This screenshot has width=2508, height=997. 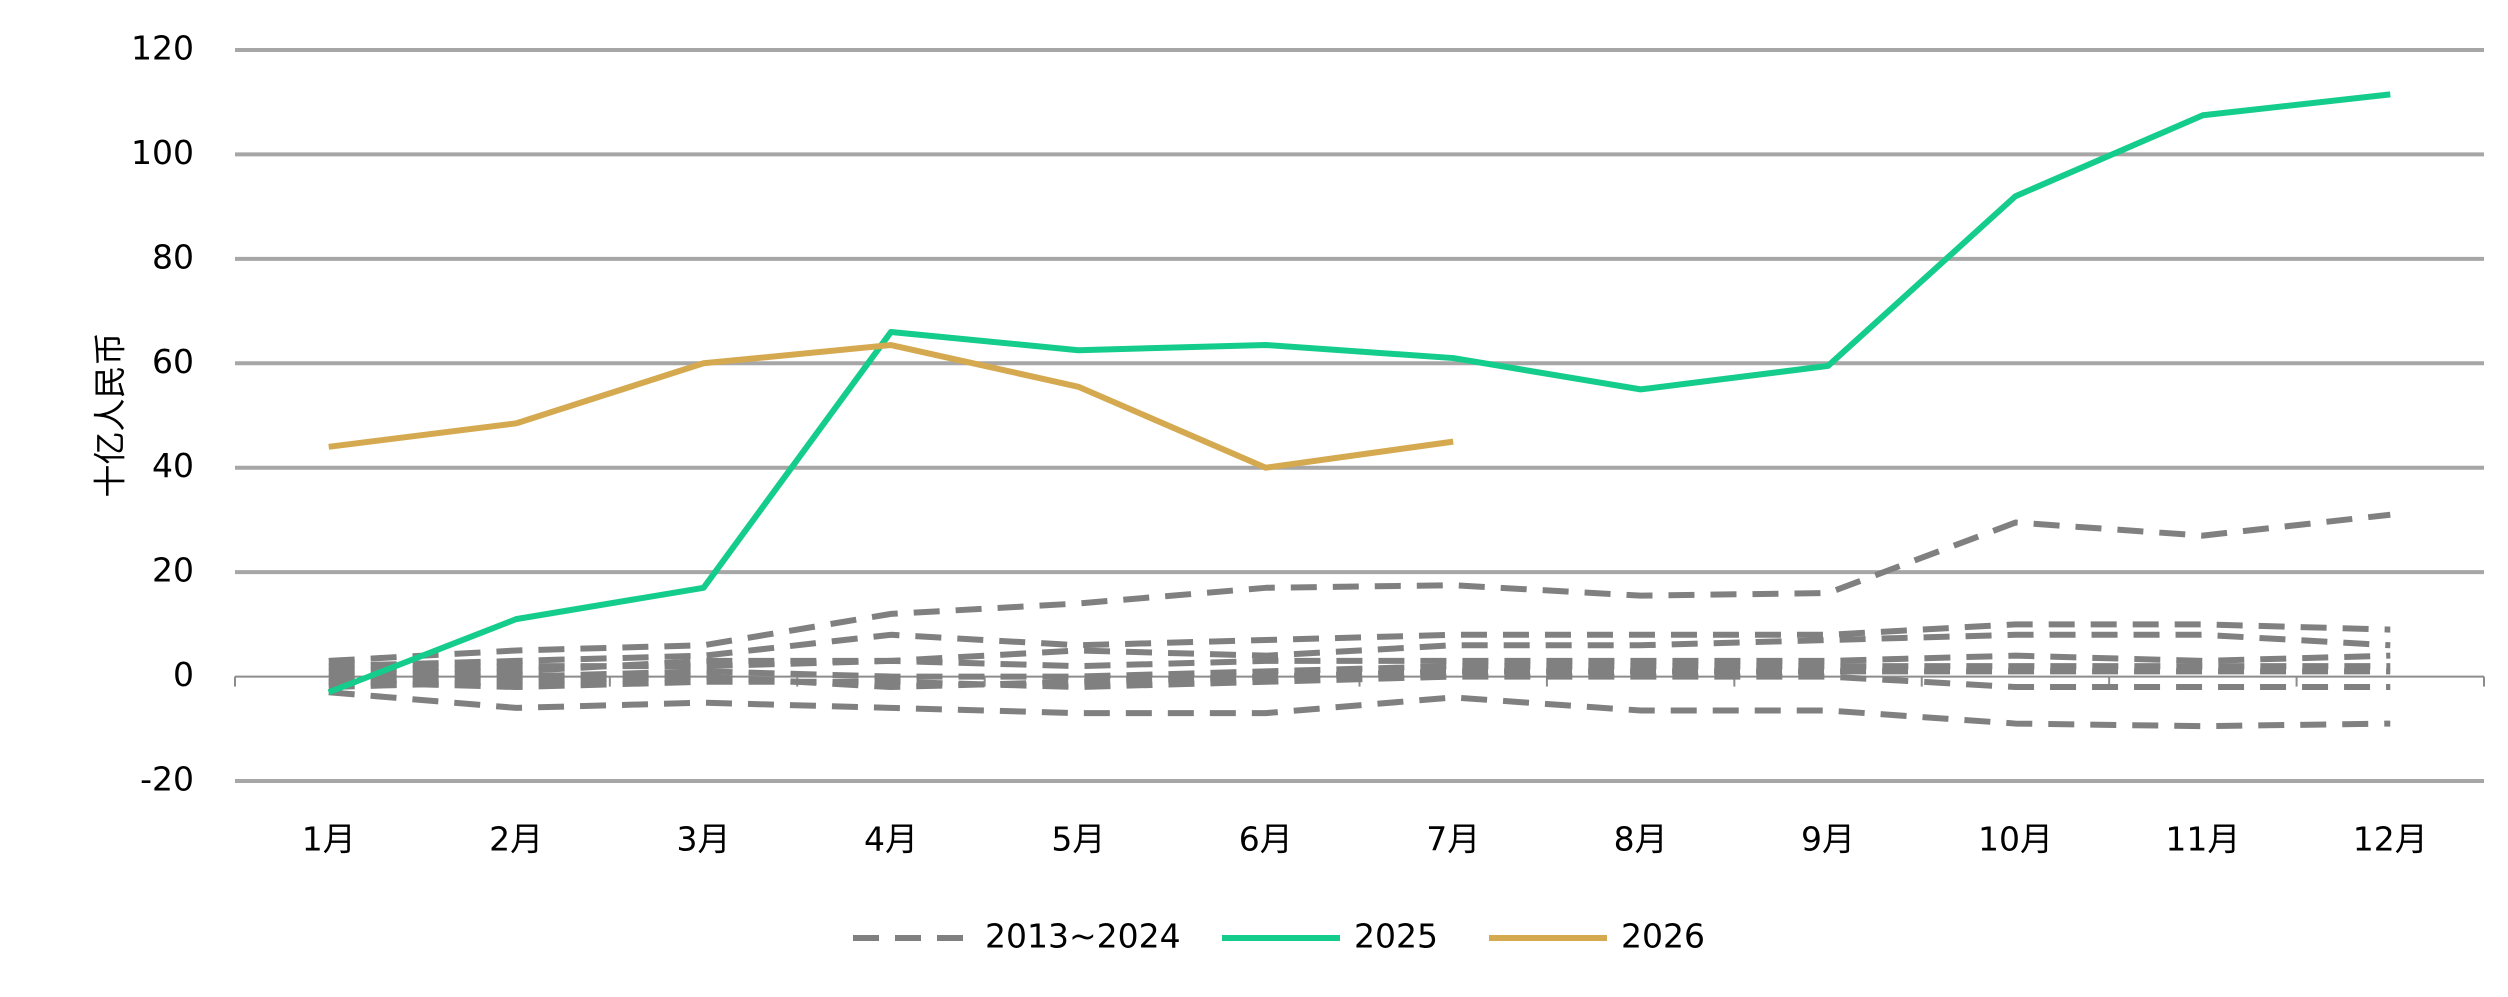 I want to click on x-tick-label: 8月, so click(x=1641, y=839).